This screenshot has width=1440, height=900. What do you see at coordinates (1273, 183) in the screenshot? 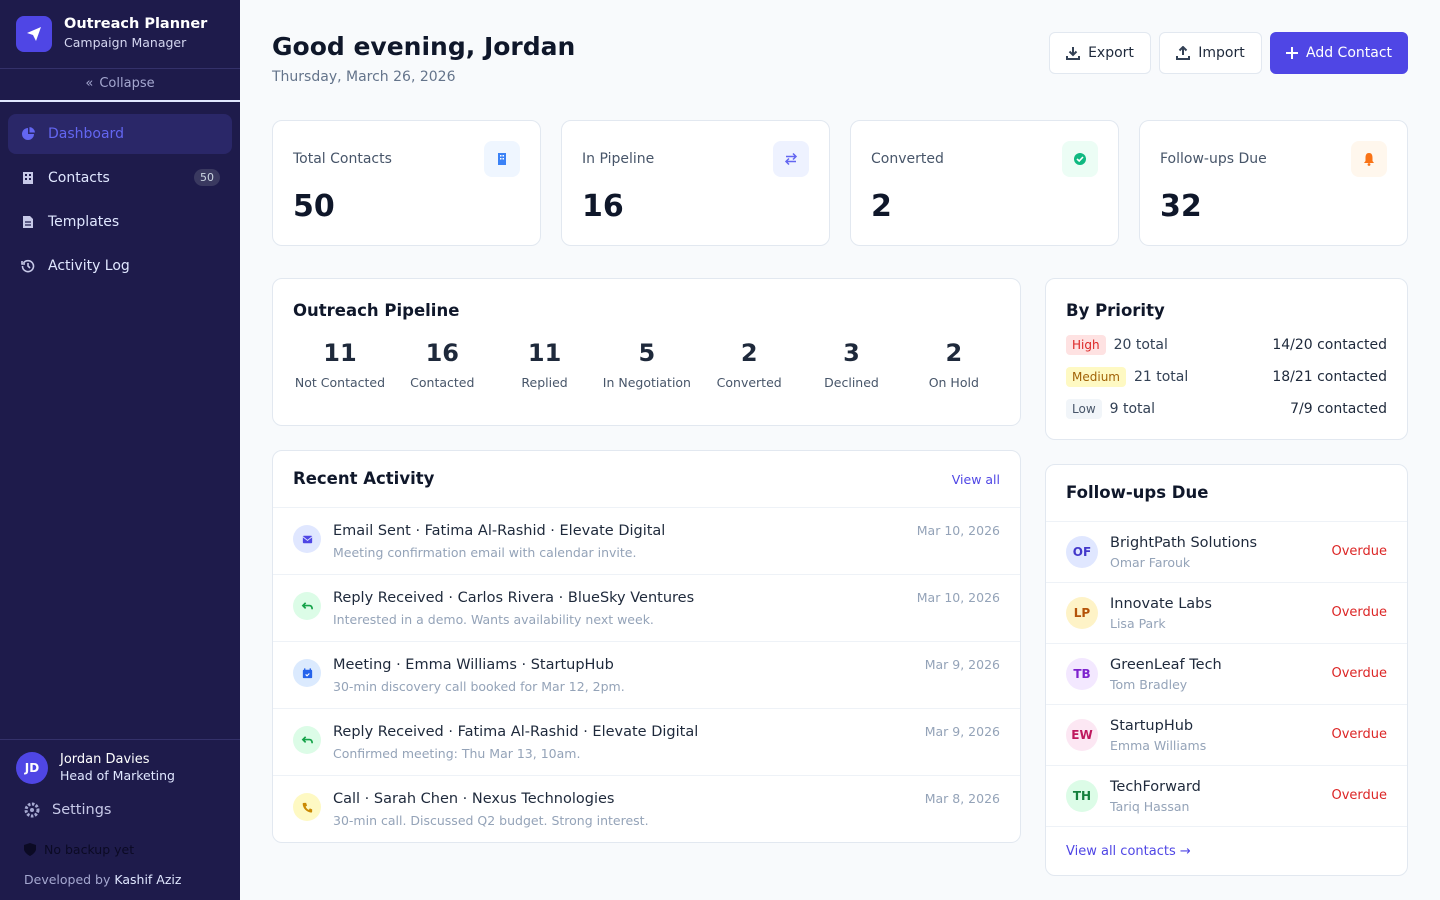
I see `stat-card: Follow-ups Due 32` at bounding box center [1273, 183].